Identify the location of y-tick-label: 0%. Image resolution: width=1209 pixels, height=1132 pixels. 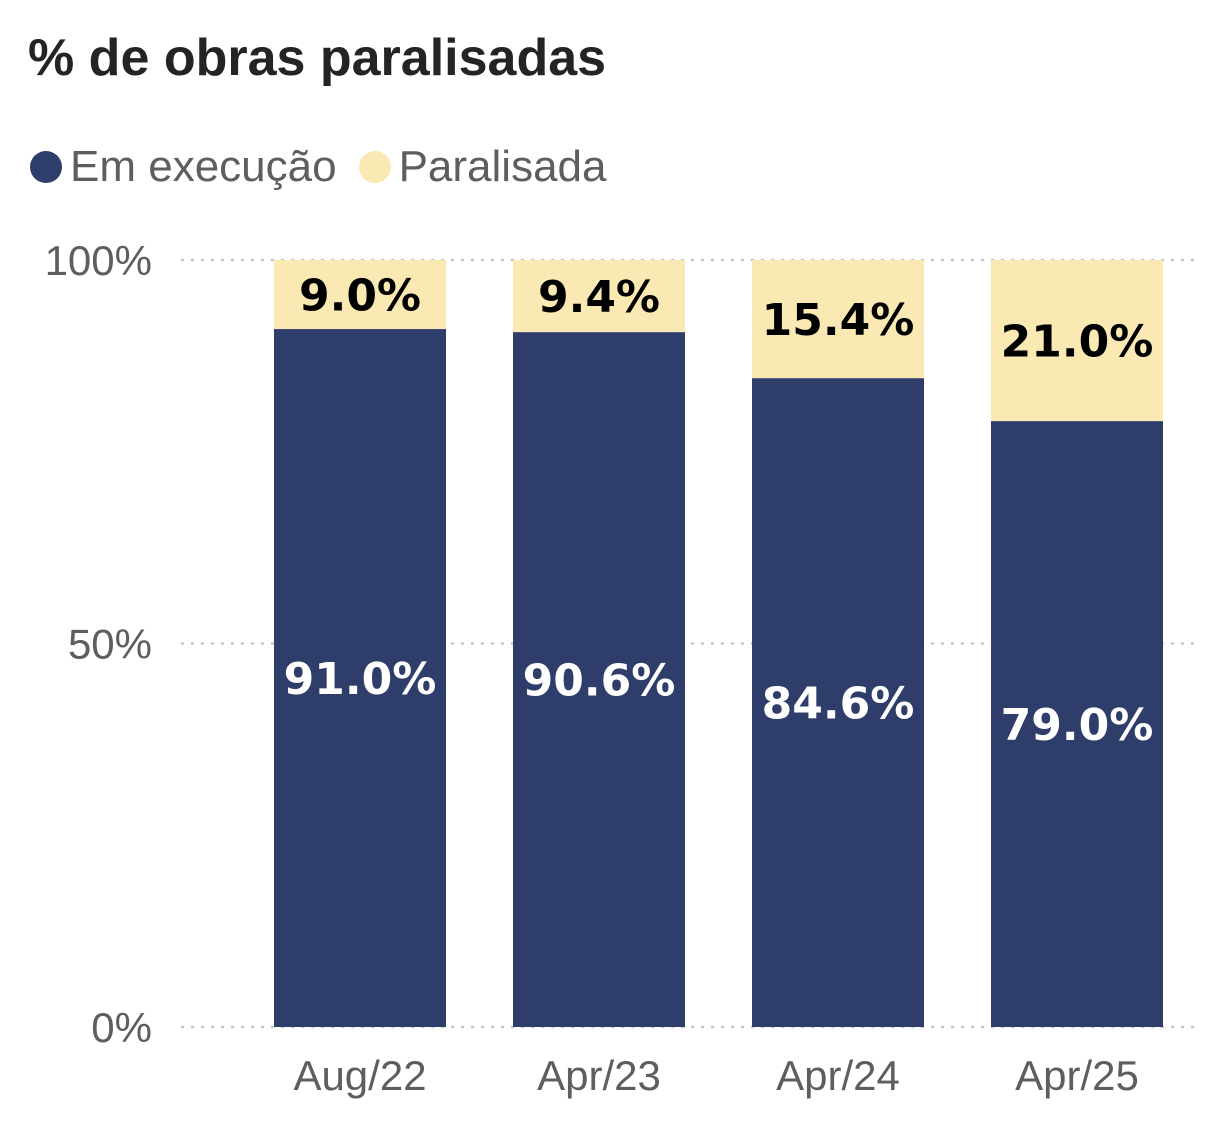
(121, 1027).